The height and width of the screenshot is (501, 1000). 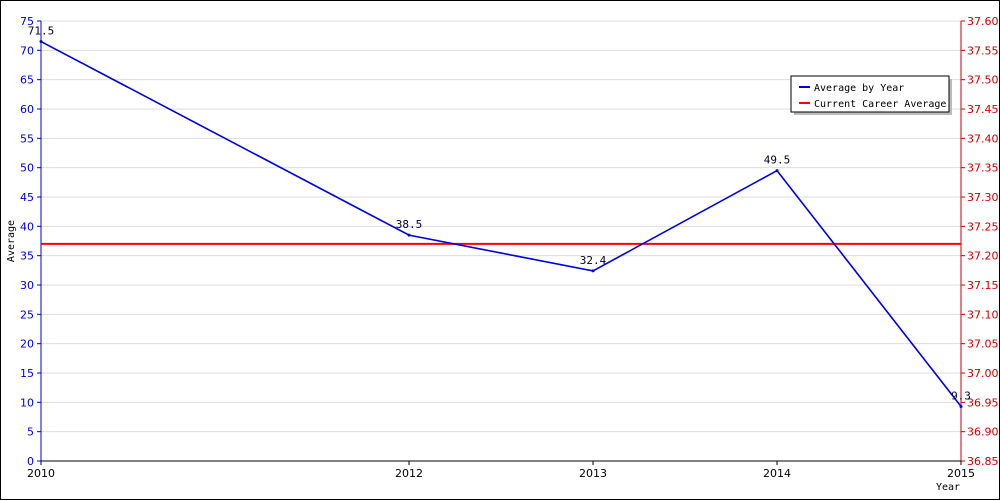 I want to click on y-tick-label: 45, so click(x=27, y=197).